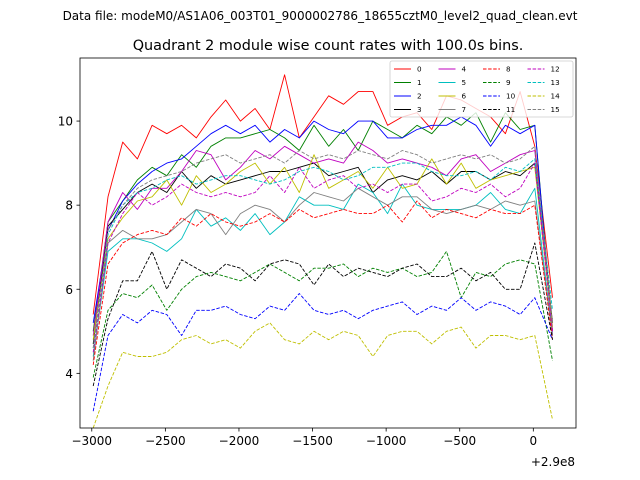  What do you see at coordinates (464, 96) in the screenshot?
I see `legend-label-6: 6` at bounding box center [464, 96].